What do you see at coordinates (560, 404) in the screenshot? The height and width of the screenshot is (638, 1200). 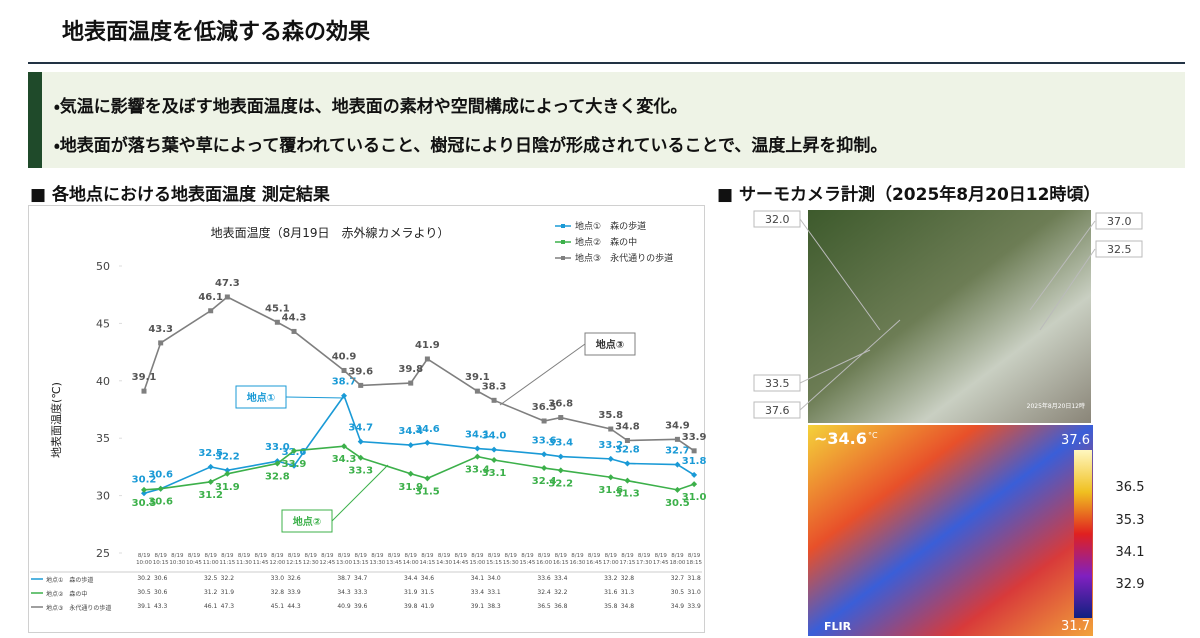 I see `data-label: 36.8` at bounding box center [560, 404].